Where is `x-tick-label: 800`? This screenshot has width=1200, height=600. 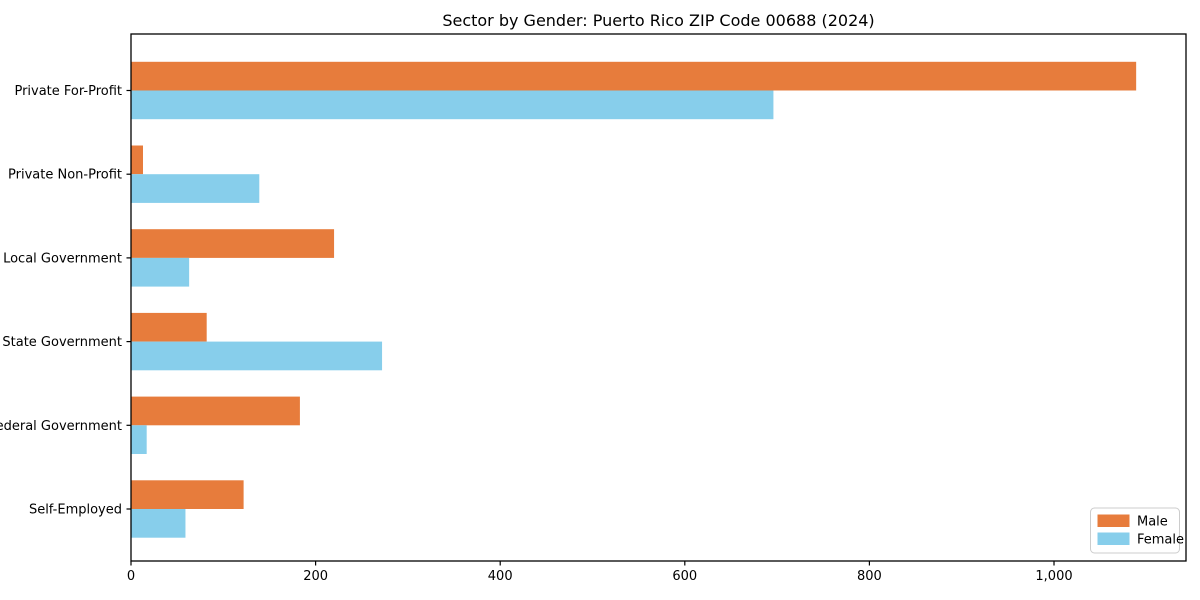 x-tick-label: 800 is located at coordinates (869, 576).